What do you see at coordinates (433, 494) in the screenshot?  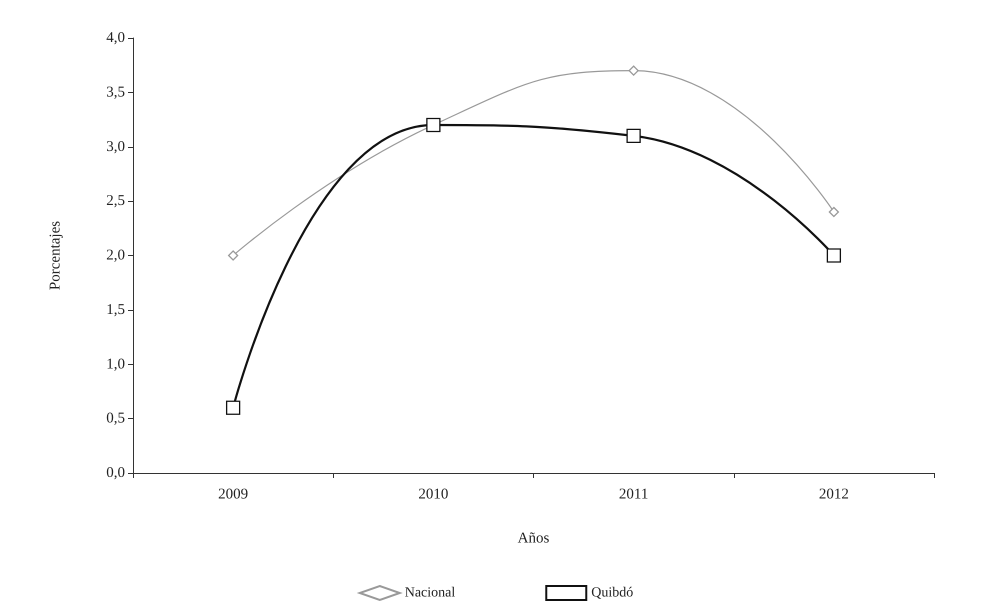 I see `x-tick-label: 2010` at bounding box center [433, 494].